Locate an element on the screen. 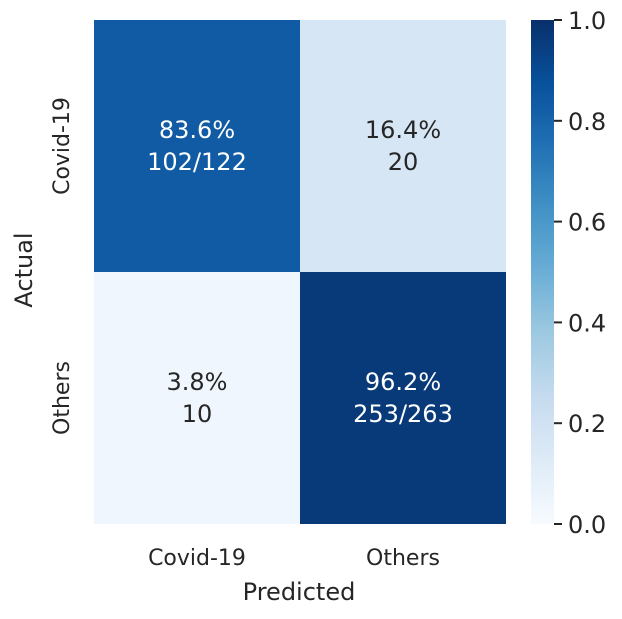 This screenshot has width=622, height=619. x-axis-title: Predicted is located at coordinates (299, 592).